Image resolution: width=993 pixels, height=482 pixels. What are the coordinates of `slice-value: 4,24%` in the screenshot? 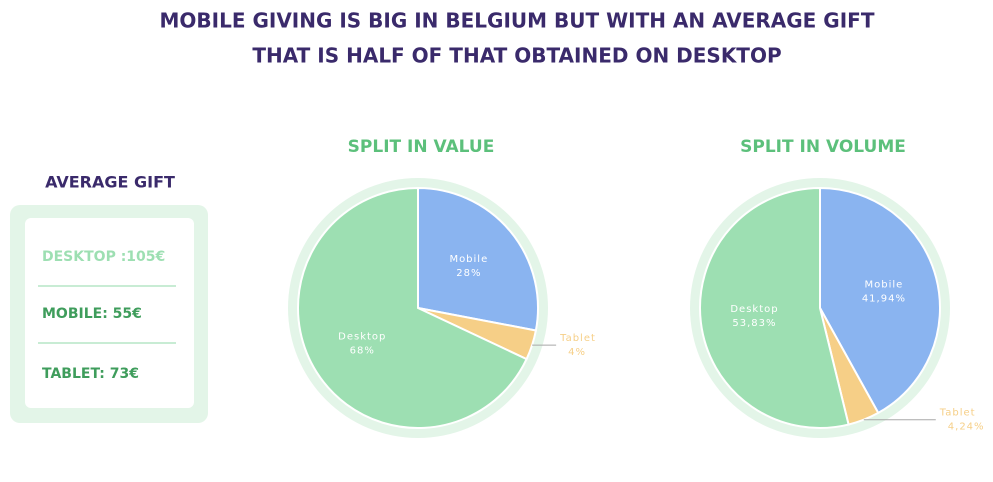 It's located at (966, 427).